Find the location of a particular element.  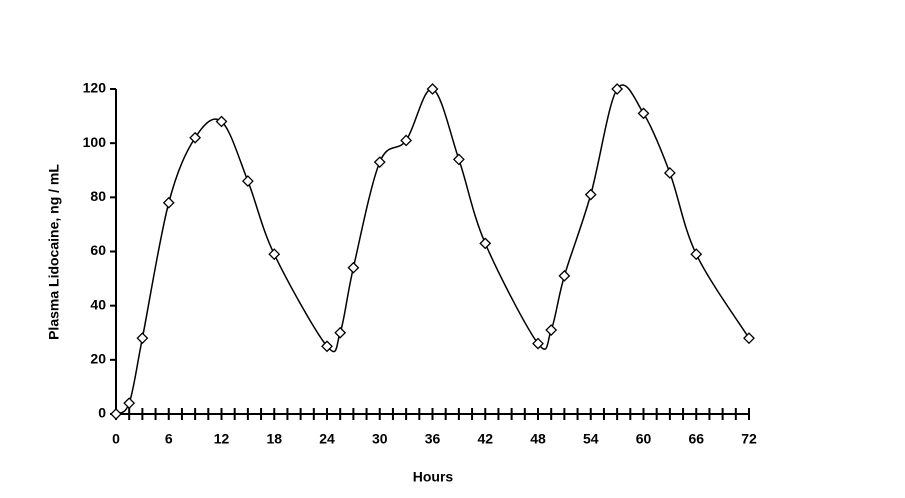

y-tick-label: 100 is located at coordinates (95, 142).